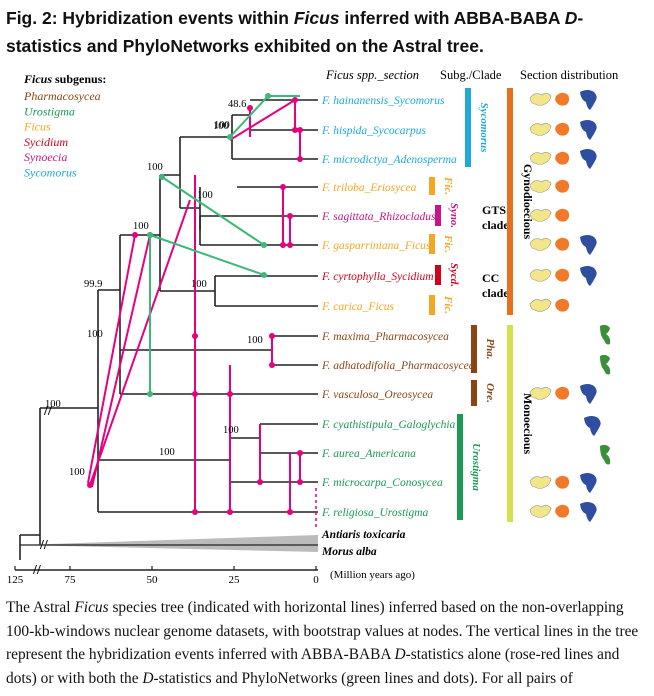 This screenshot has height=696, width=654. I want to click on legend-title: Ficus subgenus:, so click(64, 79).